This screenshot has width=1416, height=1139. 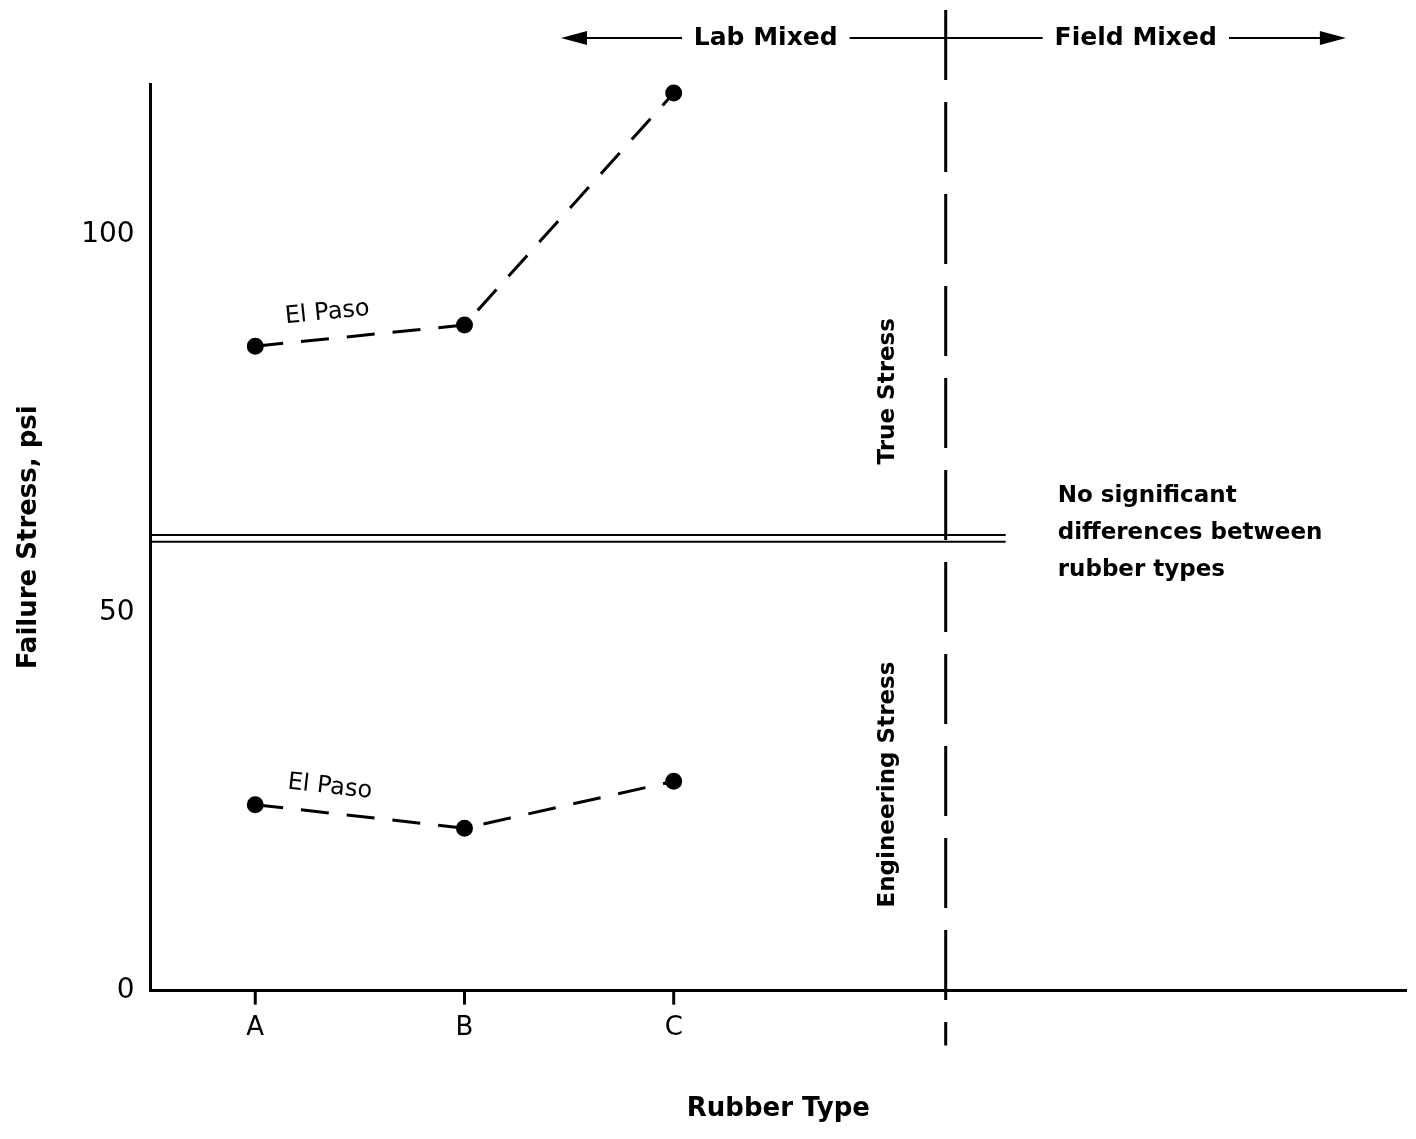 What do you see at coordinates (117, 611) in the screenshot?
I see `y-tick-label: 50` at bounding box center [117, 611].